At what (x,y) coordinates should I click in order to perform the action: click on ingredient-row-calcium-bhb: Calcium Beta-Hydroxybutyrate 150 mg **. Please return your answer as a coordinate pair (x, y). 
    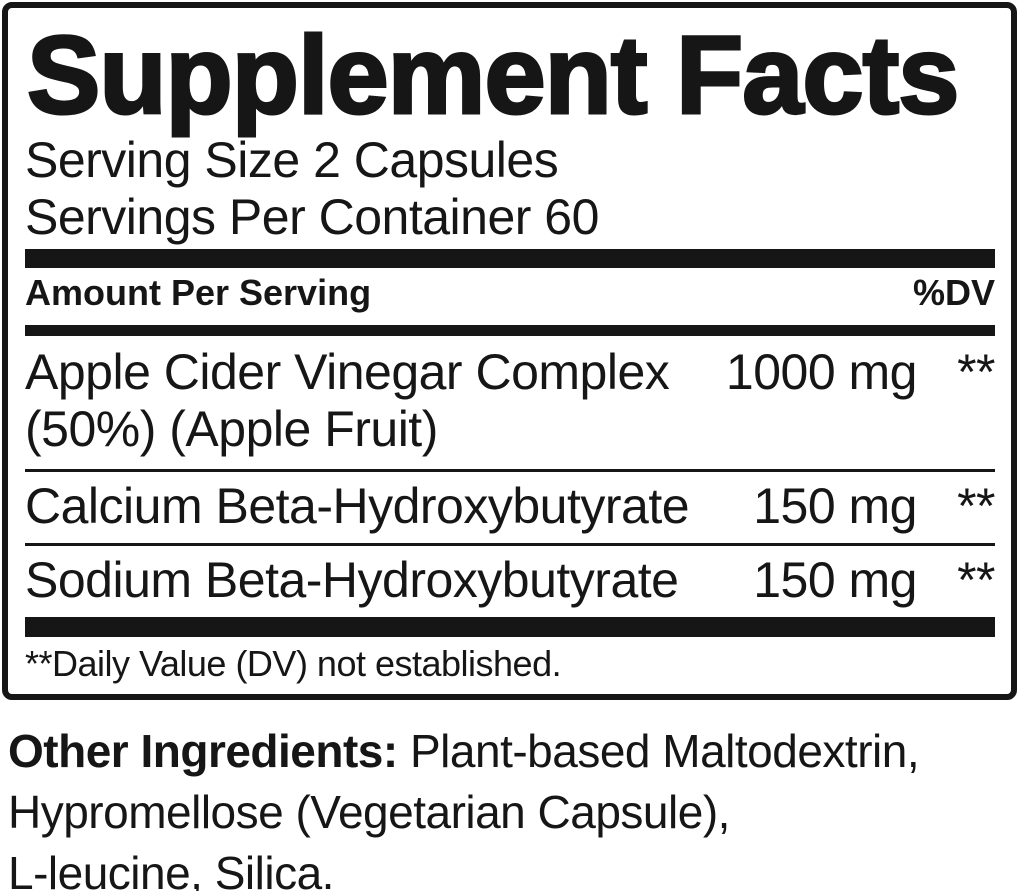
    Looking at the image, I should click on (510, 509).